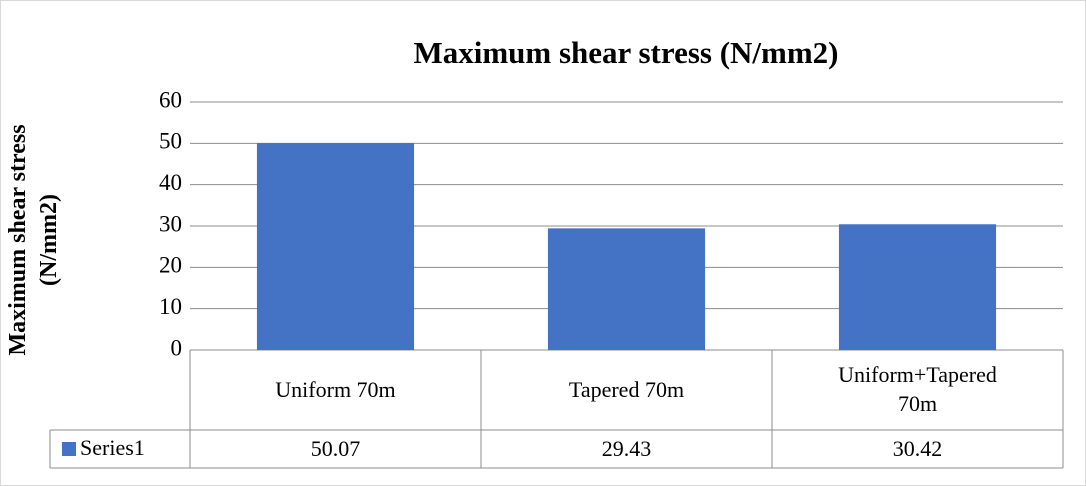 The height and width of the screenshot is (486, 1086). What do you see at coordinates (69, 449) in the screenshot?
I see `legend-swatch` at bounding box center [69, 449].